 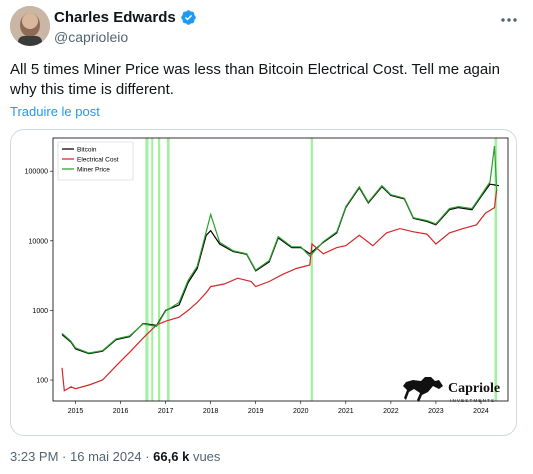 I want to click on legend-label: Miner Price, so click(x=93, y=170).